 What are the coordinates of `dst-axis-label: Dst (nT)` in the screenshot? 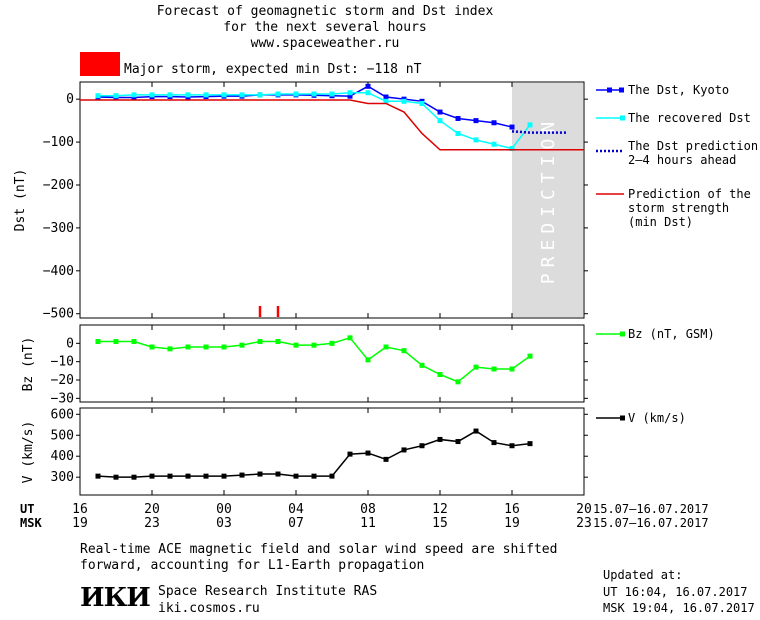 It's located at (20, 200).